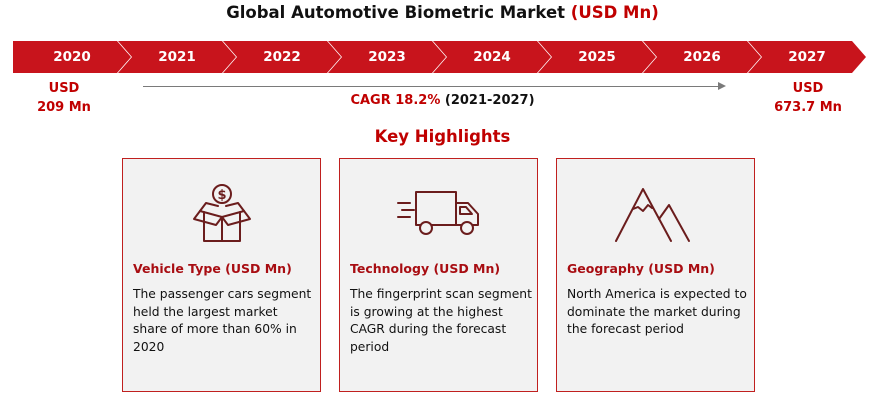 This screenshot has width=885, height=409. I want to click on title-unit: (USD Mn), so click(614, 12).